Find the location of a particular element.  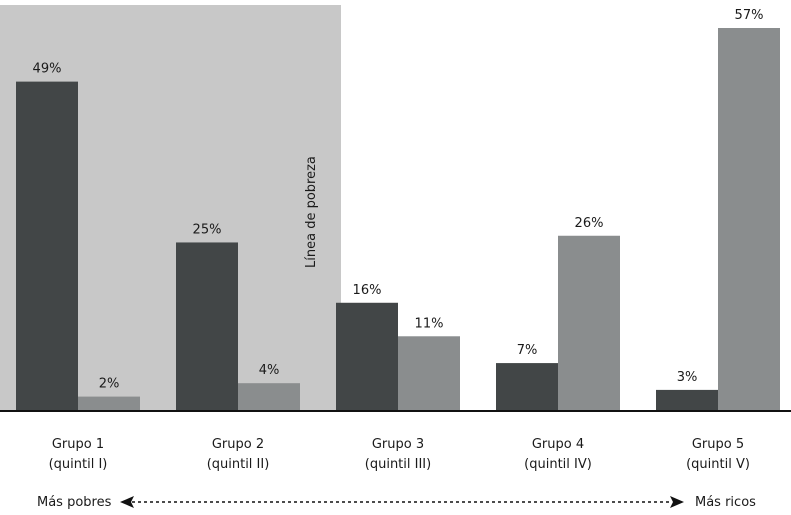

data-label-s2-g1: 2% is located at coordinates (109, 384).